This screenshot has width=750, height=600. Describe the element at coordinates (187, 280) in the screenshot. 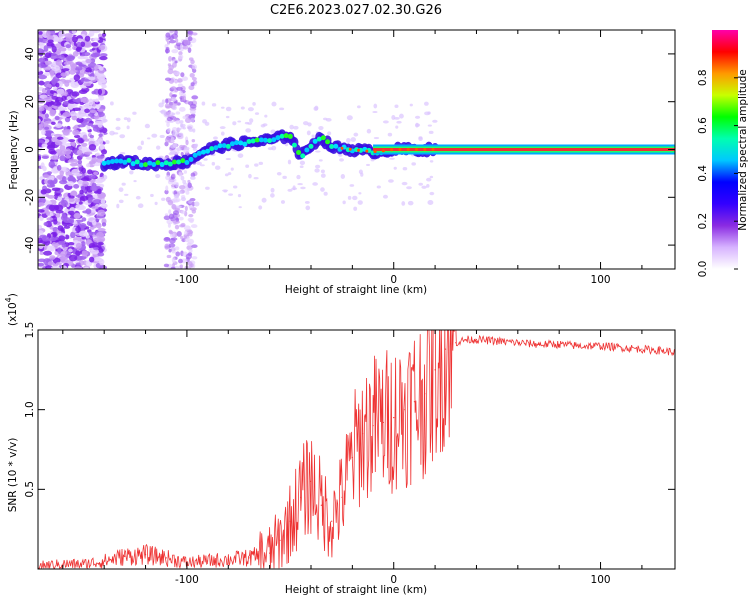

I see `spectrogram-x-tick-label: -100` at that location.